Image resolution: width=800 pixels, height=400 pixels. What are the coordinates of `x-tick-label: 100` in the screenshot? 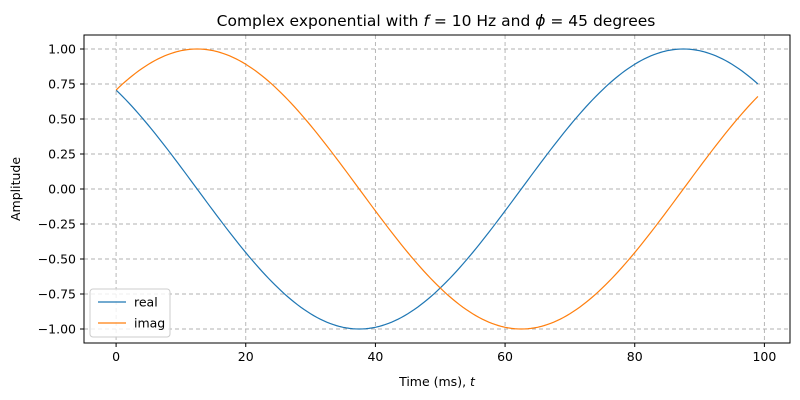 It's located at (764, 356).